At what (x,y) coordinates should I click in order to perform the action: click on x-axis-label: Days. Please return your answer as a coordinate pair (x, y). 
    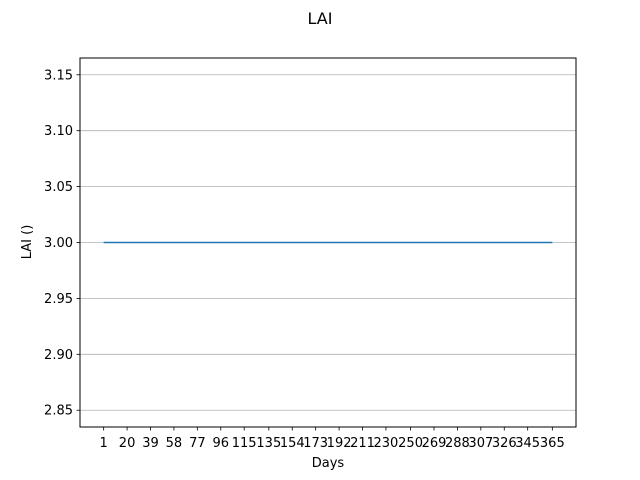
    Looking at the image, I should click on (328, 463).